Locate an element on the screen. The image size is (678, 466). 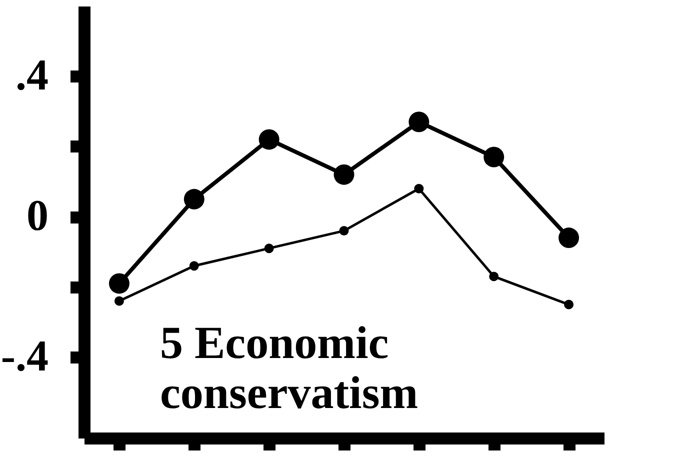
y-tick-label: -.4 is located at coordinates (24, 356).